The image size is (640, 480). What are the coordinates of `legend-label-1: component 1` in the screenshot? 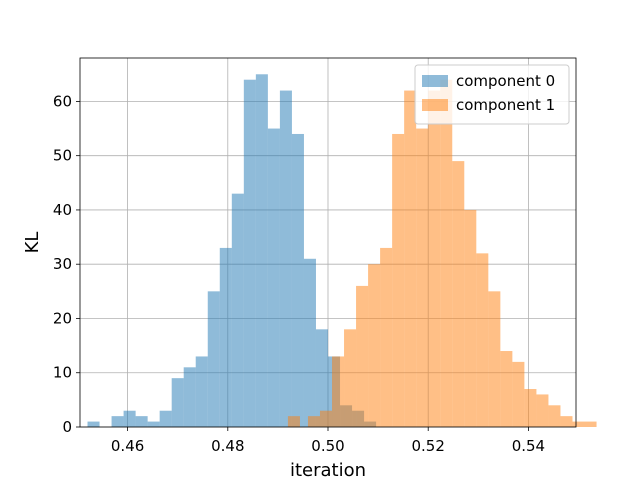 It's located at (505, 105).